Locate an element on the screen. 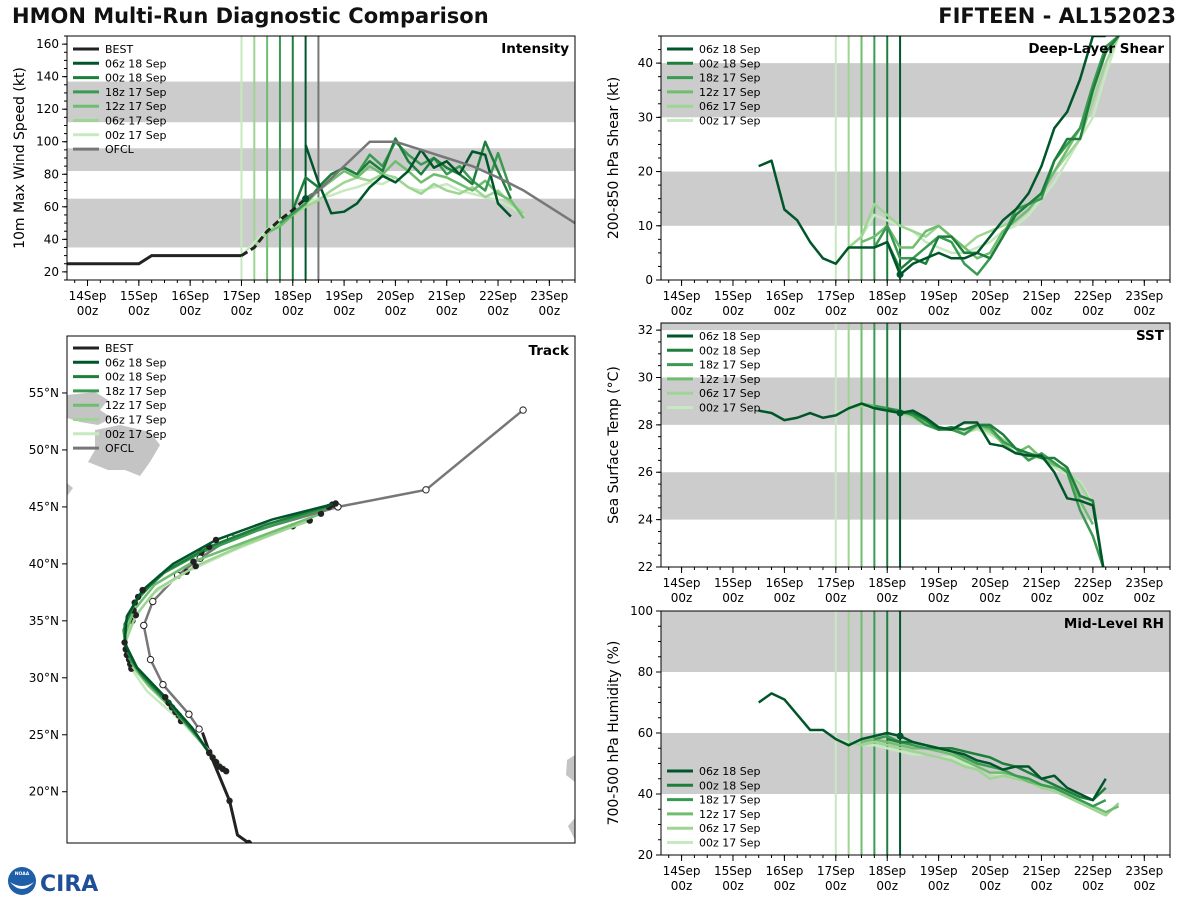 Image resolution: width=1200 pixels, height=900 pixels. intensity-ytick-label: 80 is located at coordinates (51, 174).